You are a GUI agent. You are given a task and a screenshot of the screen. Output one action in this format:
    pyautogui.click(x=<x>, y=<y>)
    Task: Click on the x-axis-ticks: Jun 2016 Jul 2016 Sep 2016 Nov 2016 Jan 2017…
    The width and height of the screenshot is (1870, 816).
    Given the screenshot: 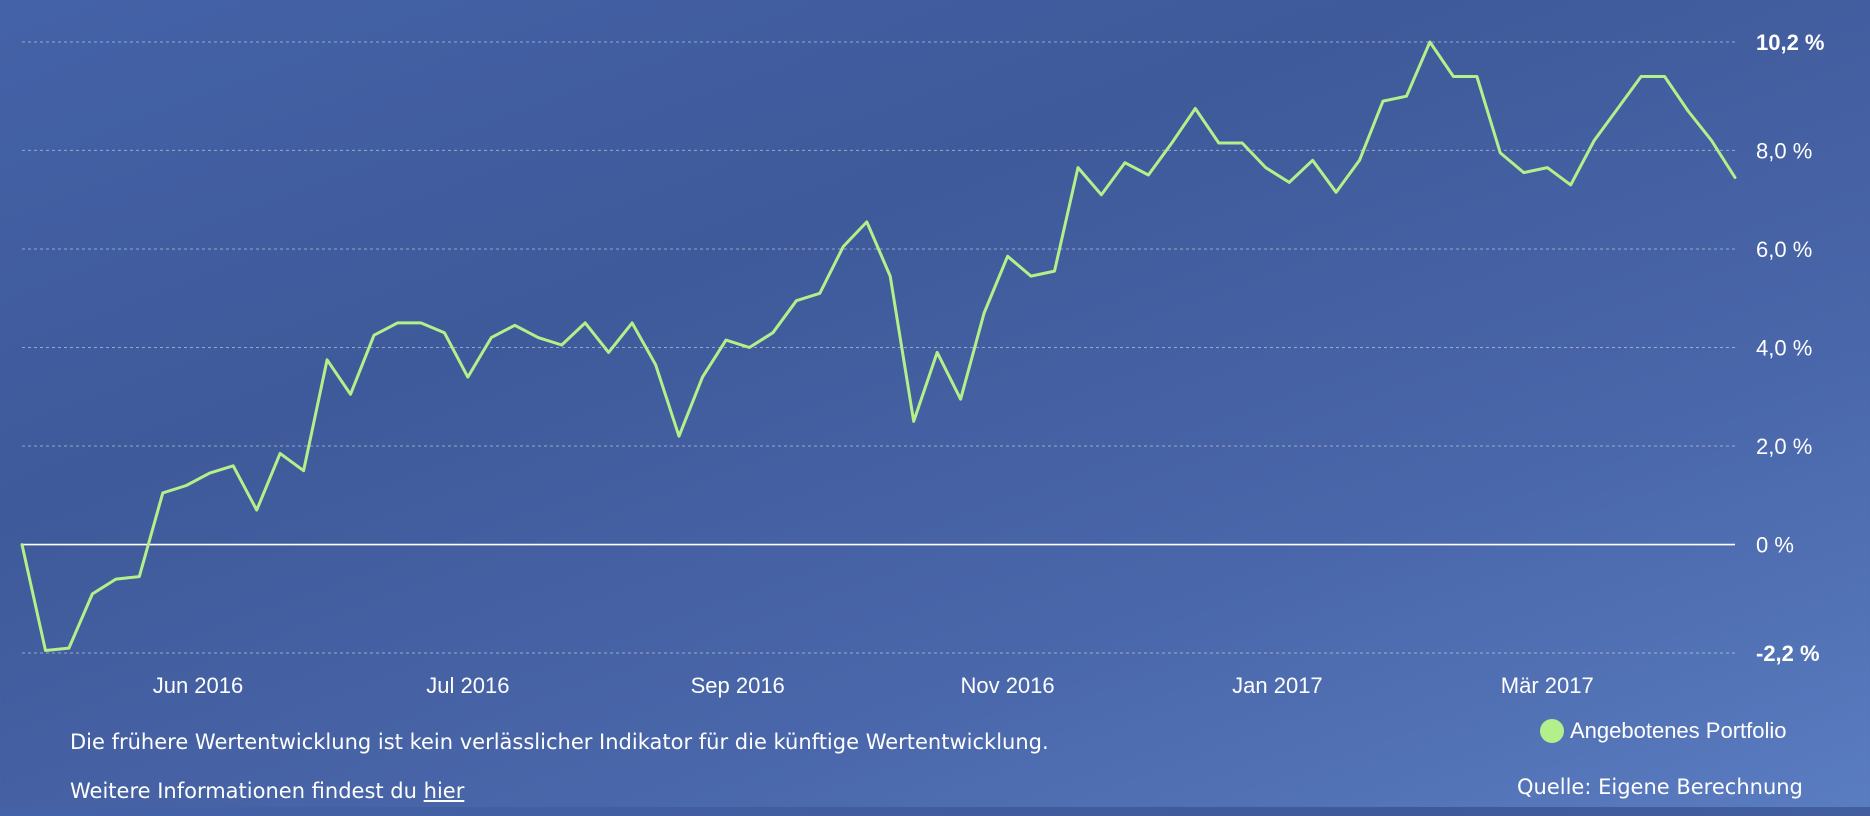 What is the action you would take?
    pyautogui.click(x=873, y=685)
    